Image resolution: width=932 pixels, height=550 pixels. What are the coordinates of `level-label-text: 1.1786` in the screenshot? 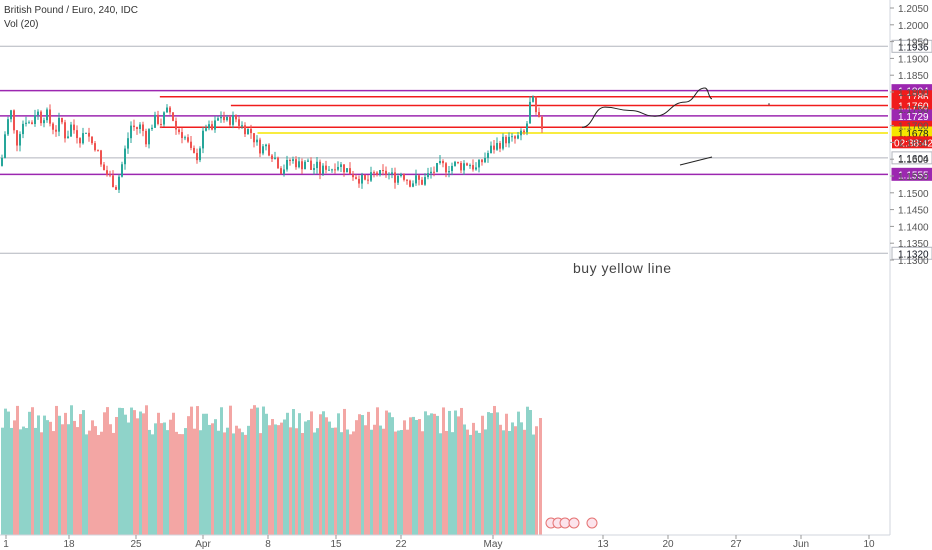 It's located at (913, 98).